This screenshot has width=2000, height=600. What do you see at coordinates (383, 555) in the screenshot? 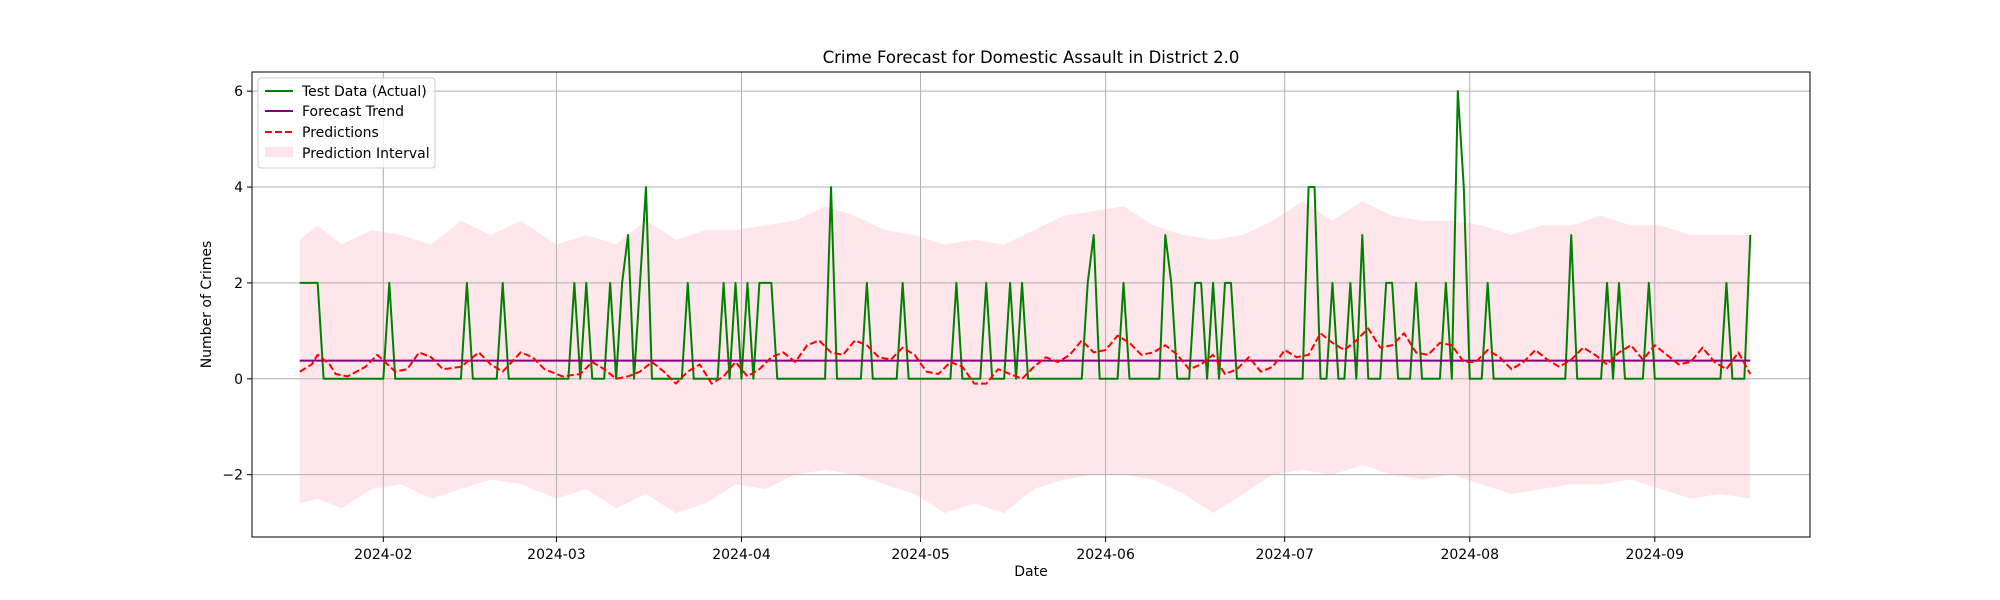
I see `x-tick-label: 2024-02` at bounding box center [383, 555].